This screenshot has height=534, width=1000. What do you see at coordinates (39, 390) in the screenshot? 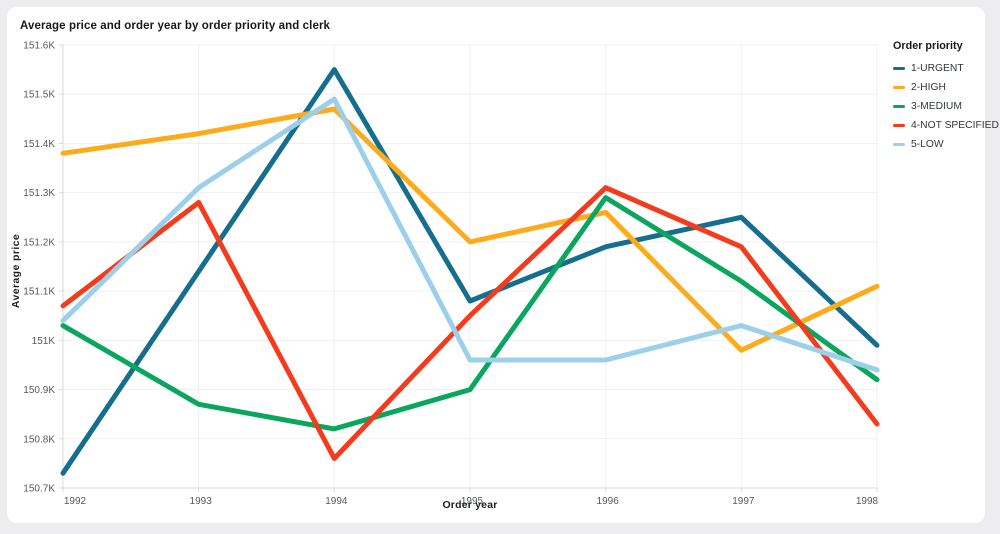
I see `y-tick-label: 150.9K` at bounding box center [39, 390].